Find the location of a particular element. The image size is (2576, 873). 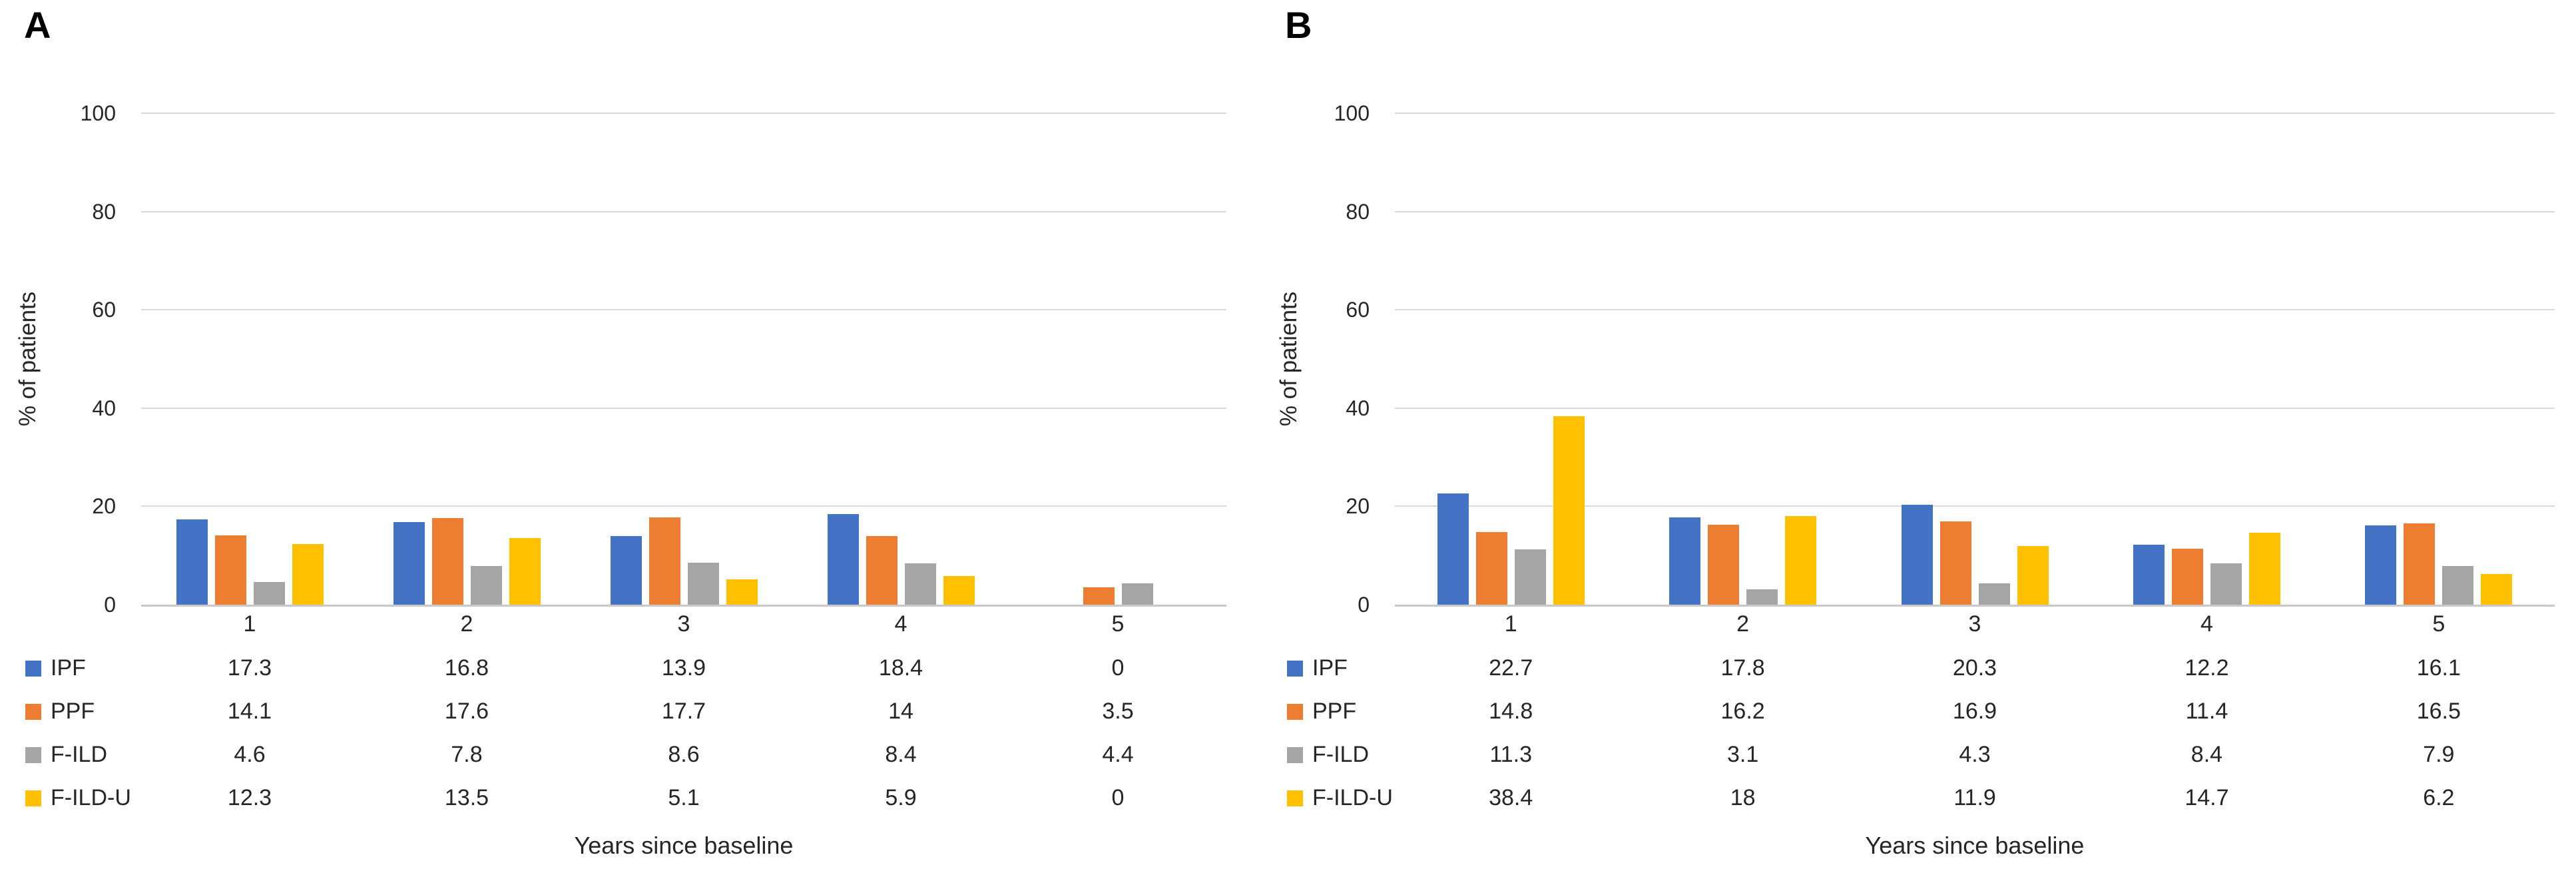

value-cell: 13.9 is located at coordinates (683, 668).